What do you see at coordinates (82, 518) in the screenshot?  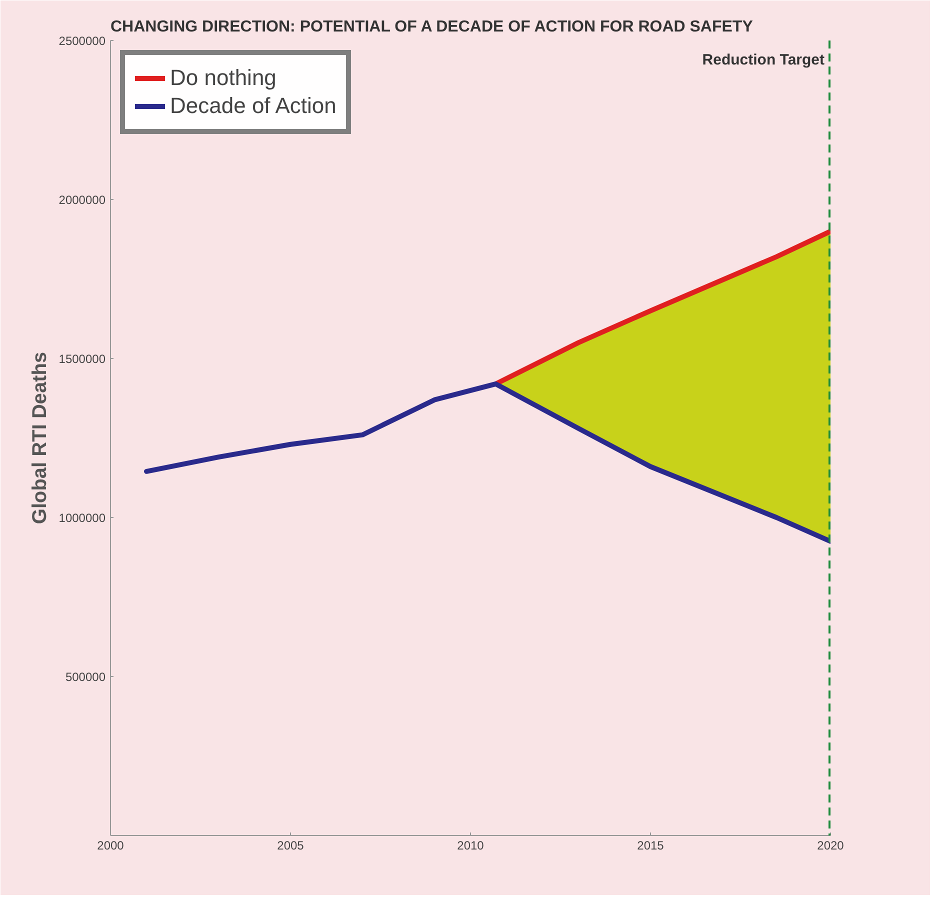 I see `y-tick-label: 1000000` at bounding box center [82, 518].